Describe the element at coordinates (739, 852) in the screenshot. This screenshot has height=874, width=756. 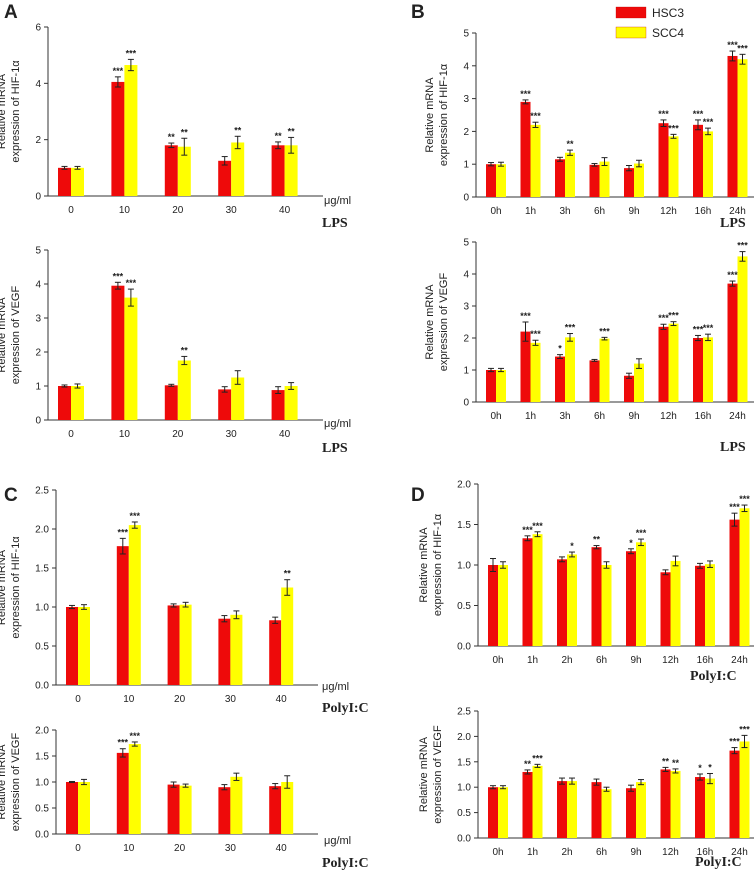
I see `x-tick-label: 24h` at that location.